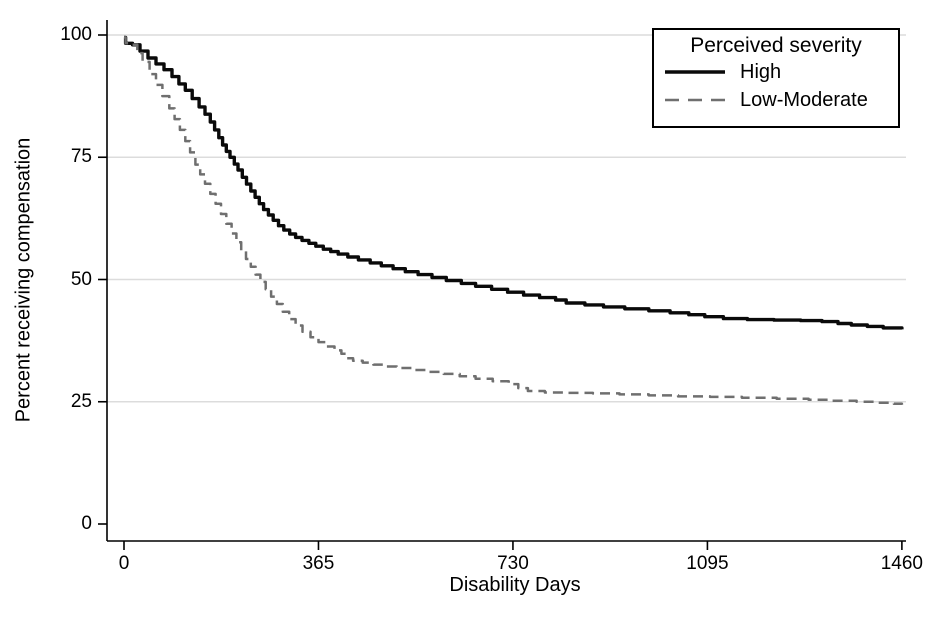 The height and width of the screenshot is (620, 940). What do you see at coordinates (515, 585) in the screenshot?
I see `x-axis-title: Disability Days` at bounding box center [515, 585].